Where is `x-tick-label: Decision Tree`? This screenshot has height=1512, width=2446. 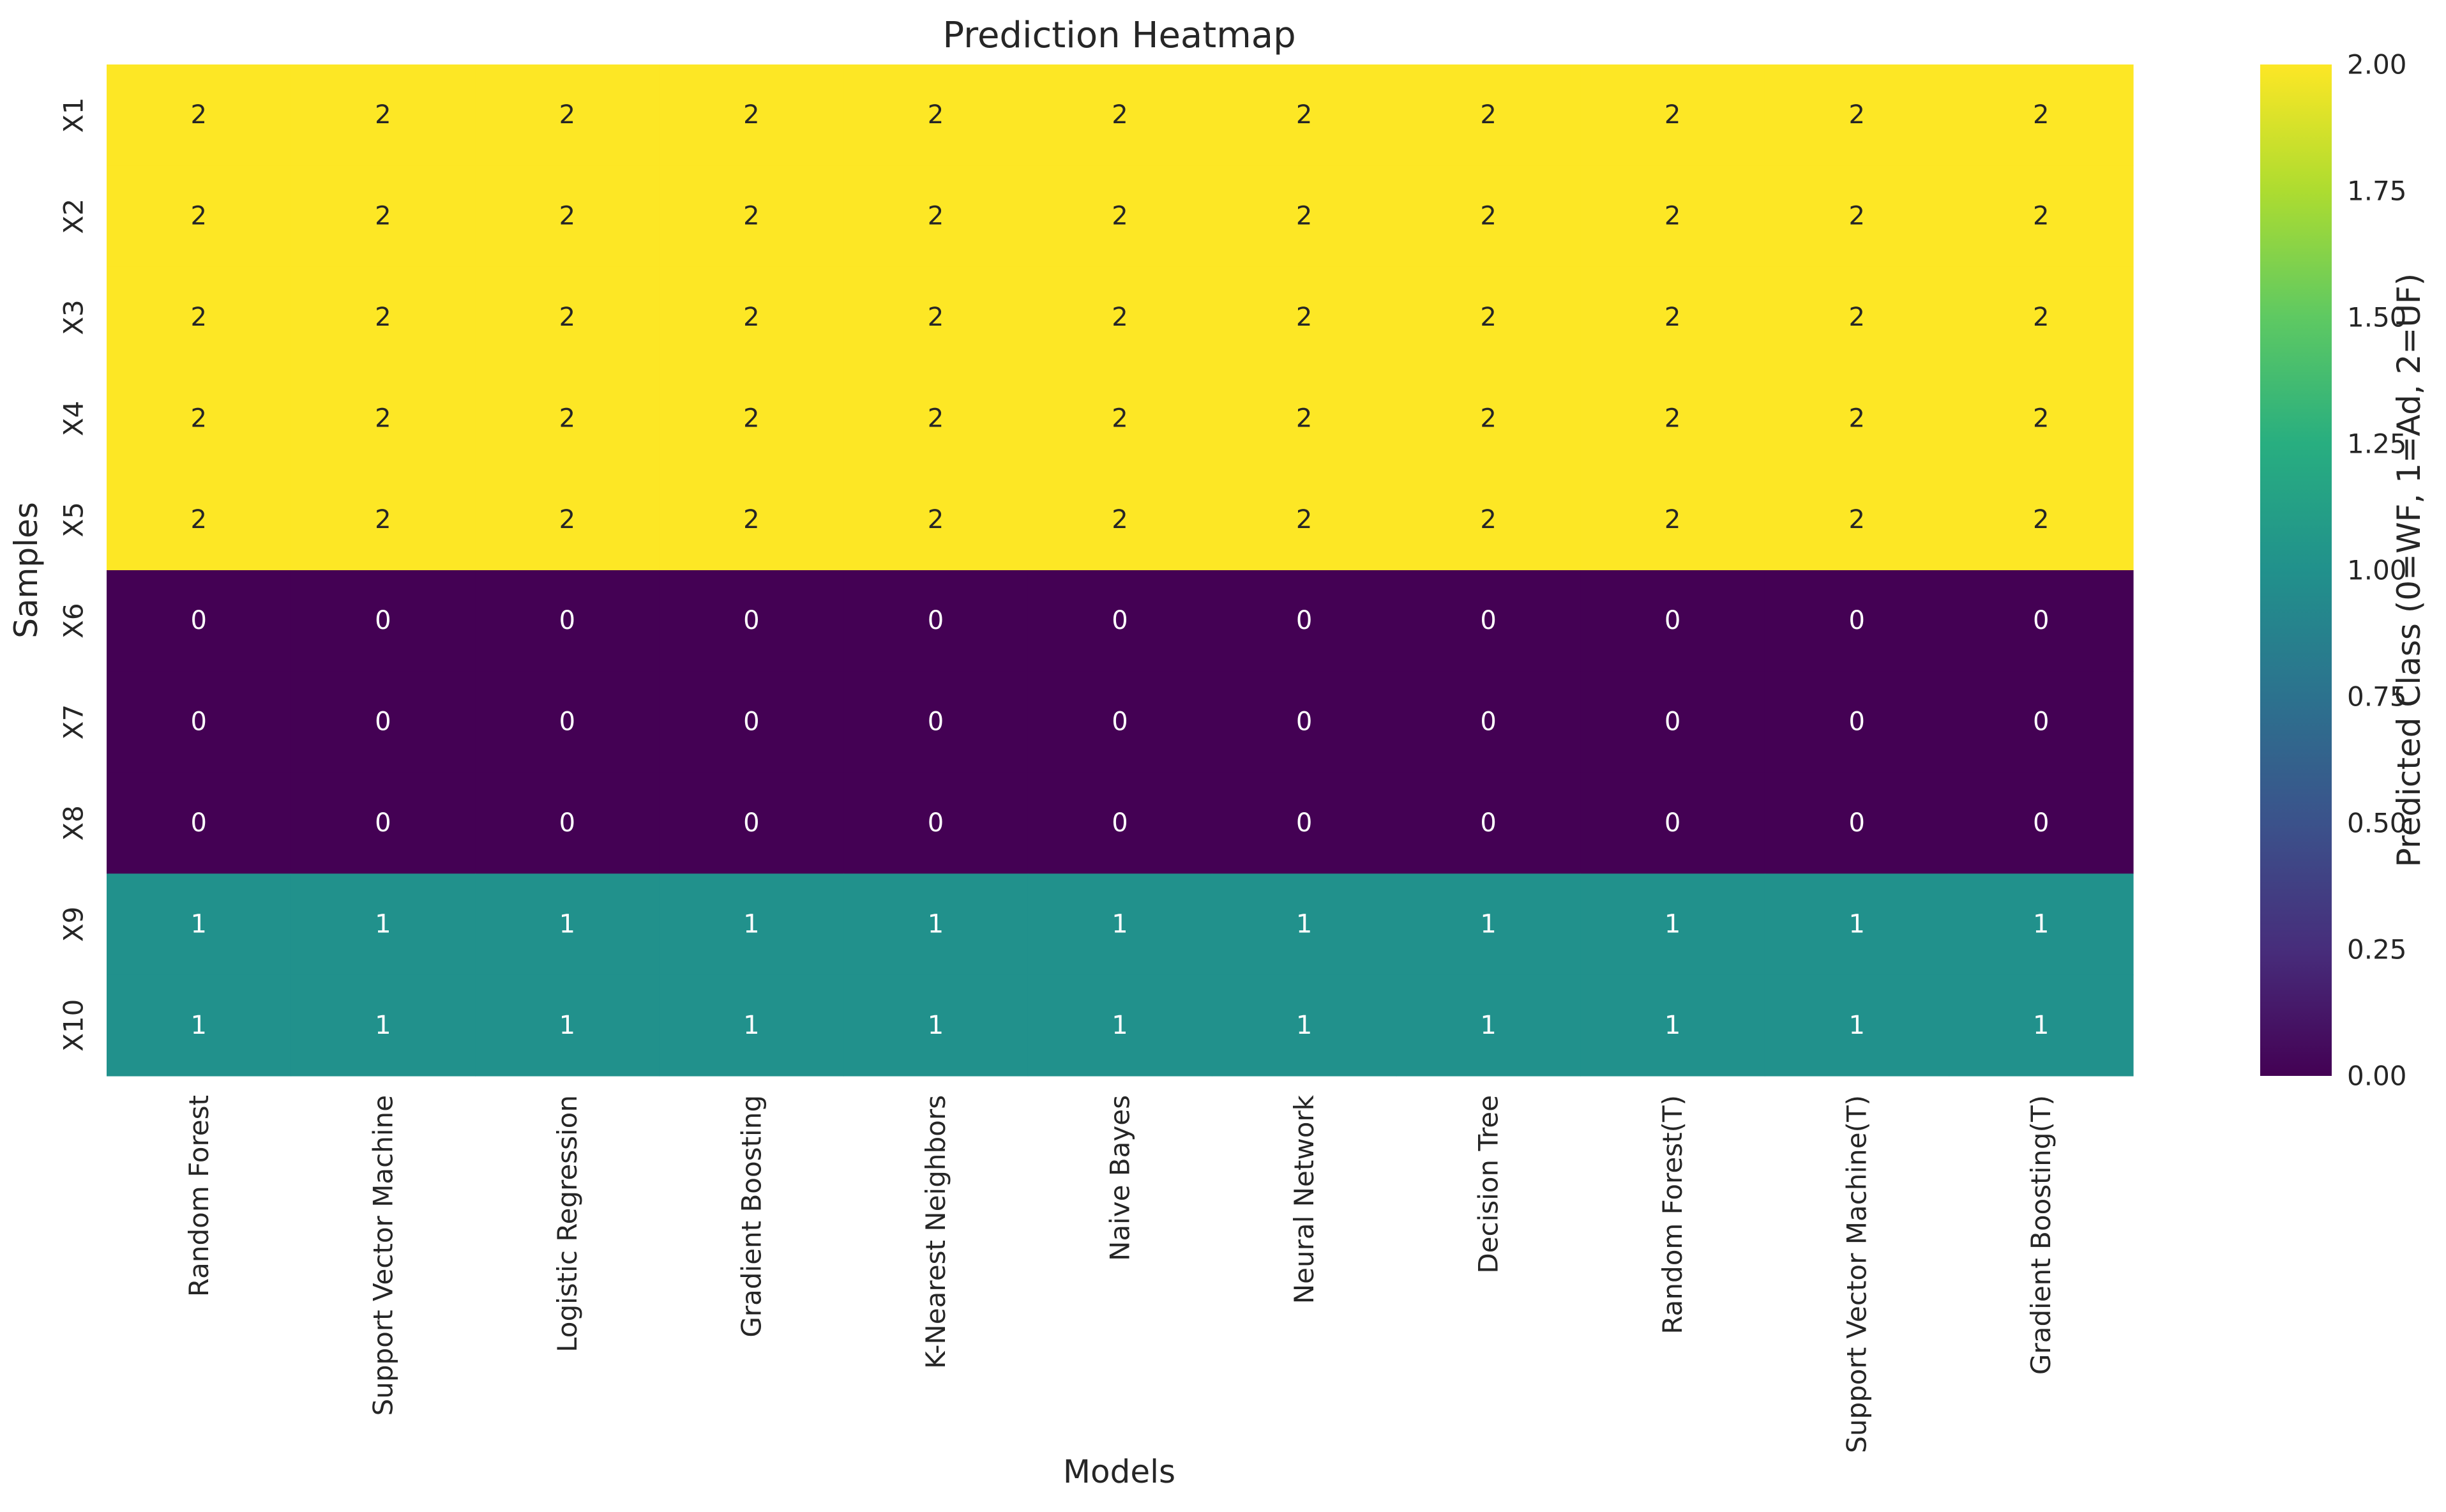
x-tick-label: Decision Tree is located at coordinates (1488, 1184).